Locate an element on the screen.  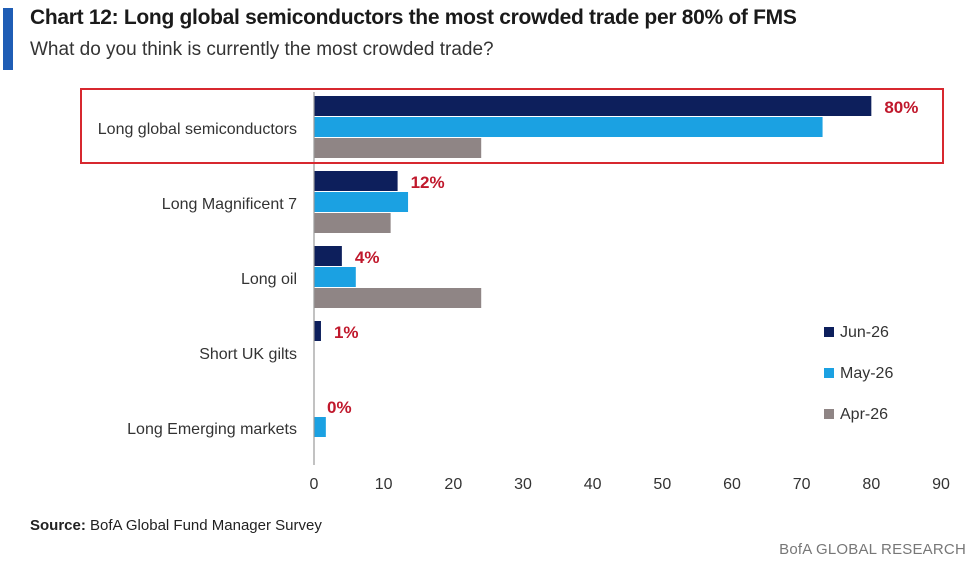
brand-footer: BofA GLOBAL RESEARCH is located at coordinates (872, 549).